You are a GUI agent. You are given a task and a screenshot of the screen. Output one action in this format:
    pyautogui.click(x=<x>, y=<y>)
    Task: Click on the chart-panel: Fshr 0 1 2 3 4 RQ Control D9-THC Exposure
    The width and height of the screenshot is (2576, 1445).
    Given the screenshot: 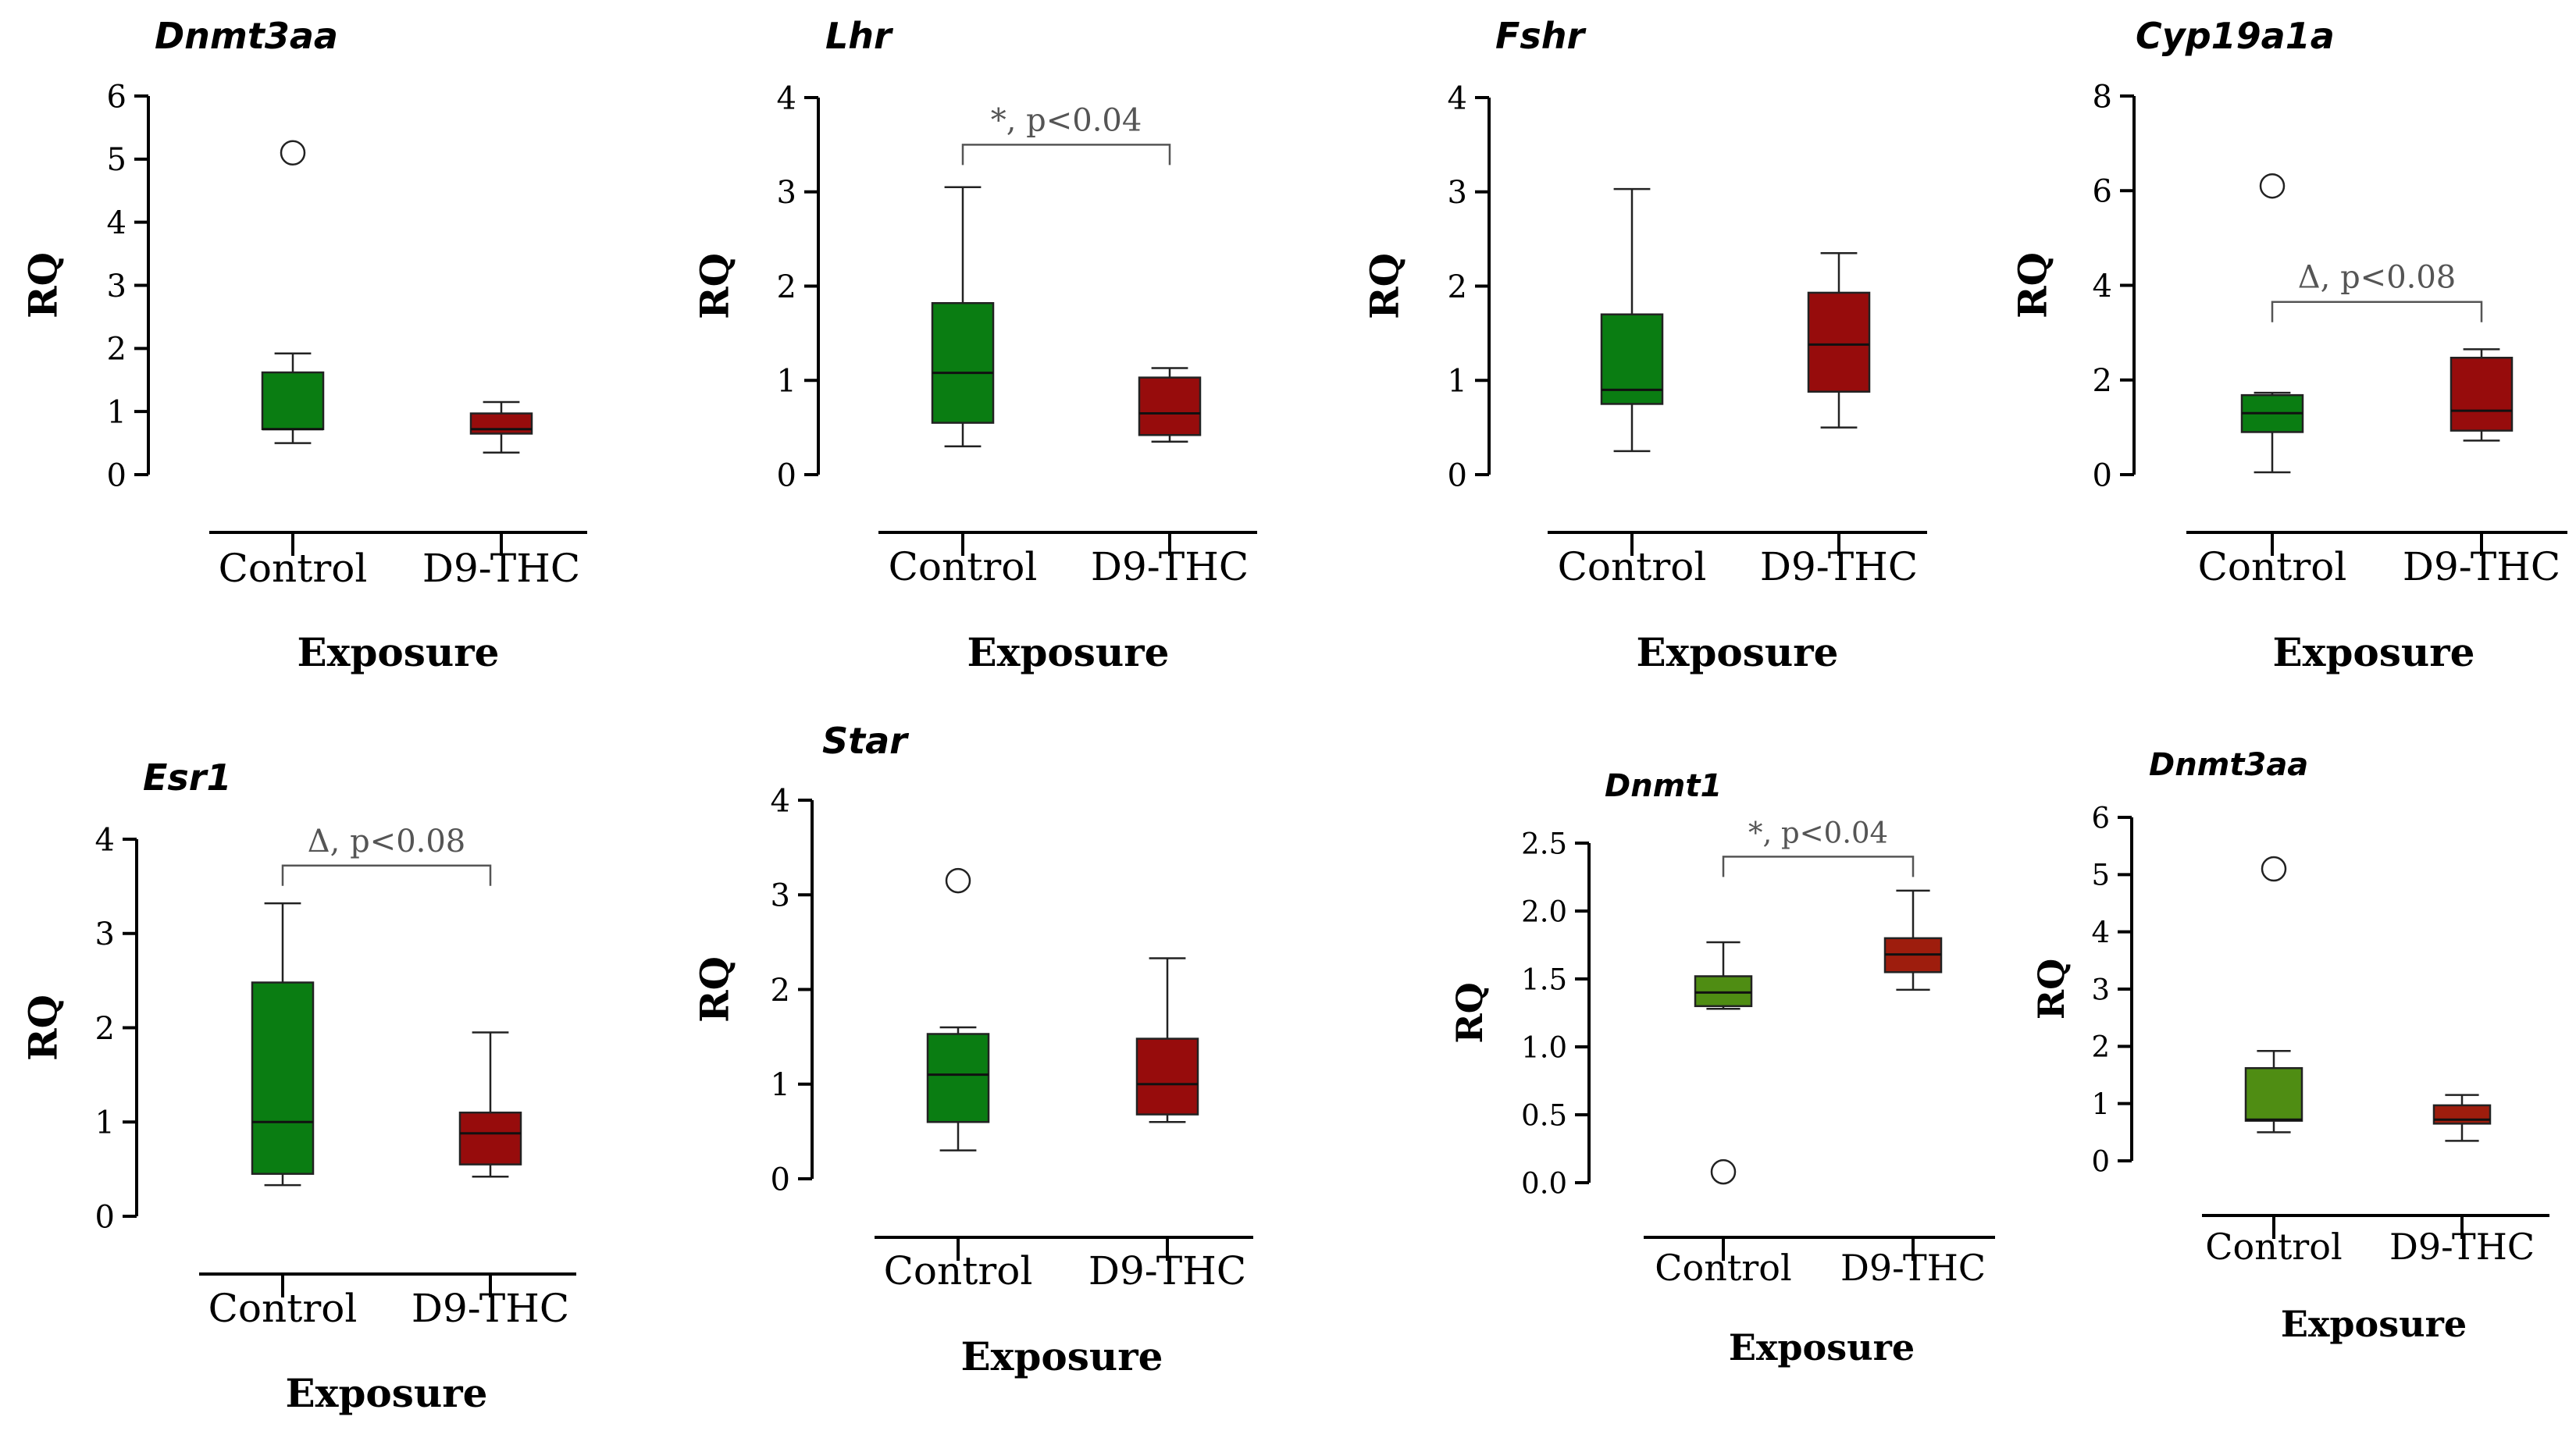 What is the action you would take?
    pyautogui.click(x=1644, y=345)
    